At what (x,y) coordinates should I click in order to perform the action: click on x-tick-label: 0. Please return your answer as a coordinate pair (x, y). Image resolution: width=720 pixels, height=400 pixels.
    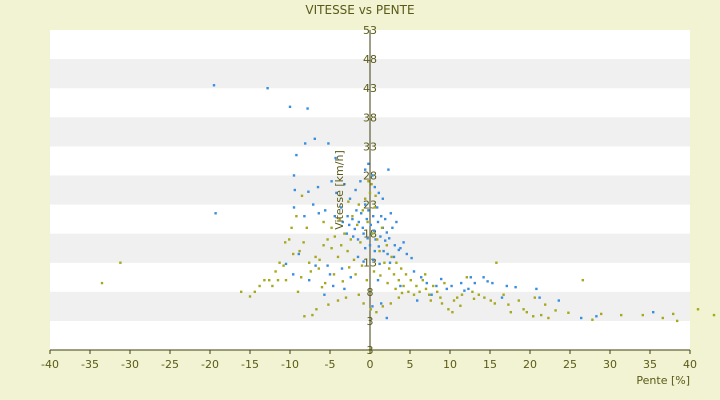
    Looking at the image, I should click on (370, 364).